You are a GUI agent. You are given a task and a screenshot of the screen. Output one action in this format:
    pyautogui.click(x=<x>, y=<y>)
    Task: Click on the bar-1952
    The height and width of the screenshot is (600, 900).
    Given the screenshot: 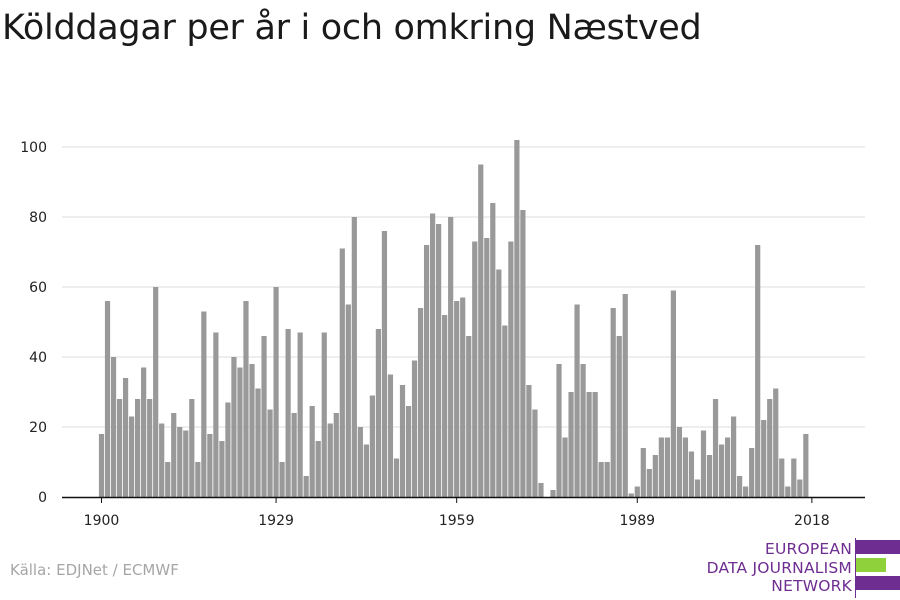 What is the action you would take?
    pyautogui.click(x=414, y=428)
    